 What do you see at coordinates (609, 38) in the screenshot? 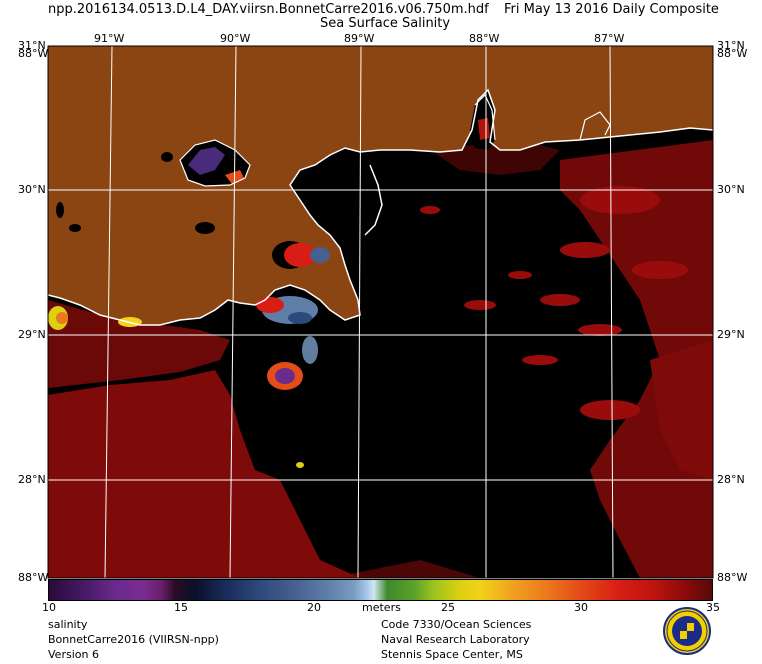
I see `lon-label-87w: 87°W` at bounding box center [609, 38].